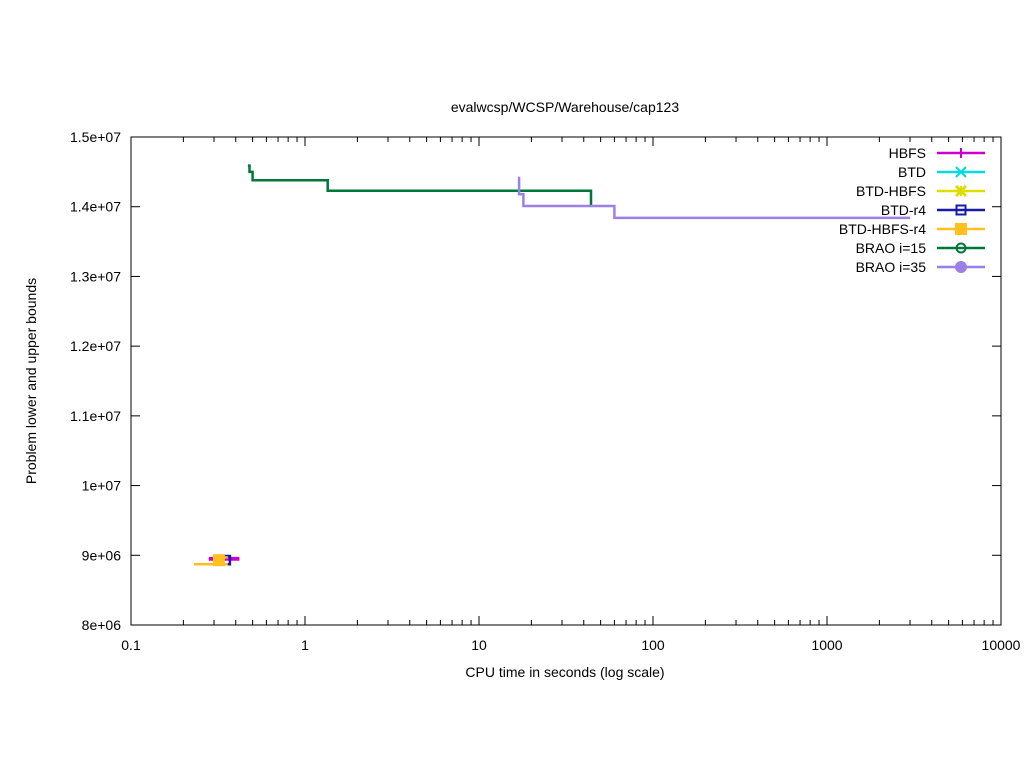 Image resolution: width=1024 pixels, height=768 pixels. What do you see at coordinates (31, 381) in the screenshot?
I see `y-axis-label: Problem lower and upper bounds` at bounding box center [31, 381].